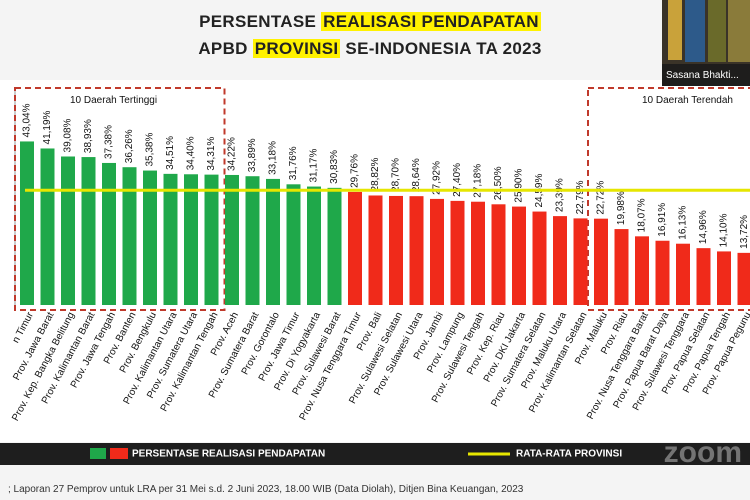  Describe the element at coordinates (191, 153) in the screenshot. I see `value-label: 34,40%` at that location.